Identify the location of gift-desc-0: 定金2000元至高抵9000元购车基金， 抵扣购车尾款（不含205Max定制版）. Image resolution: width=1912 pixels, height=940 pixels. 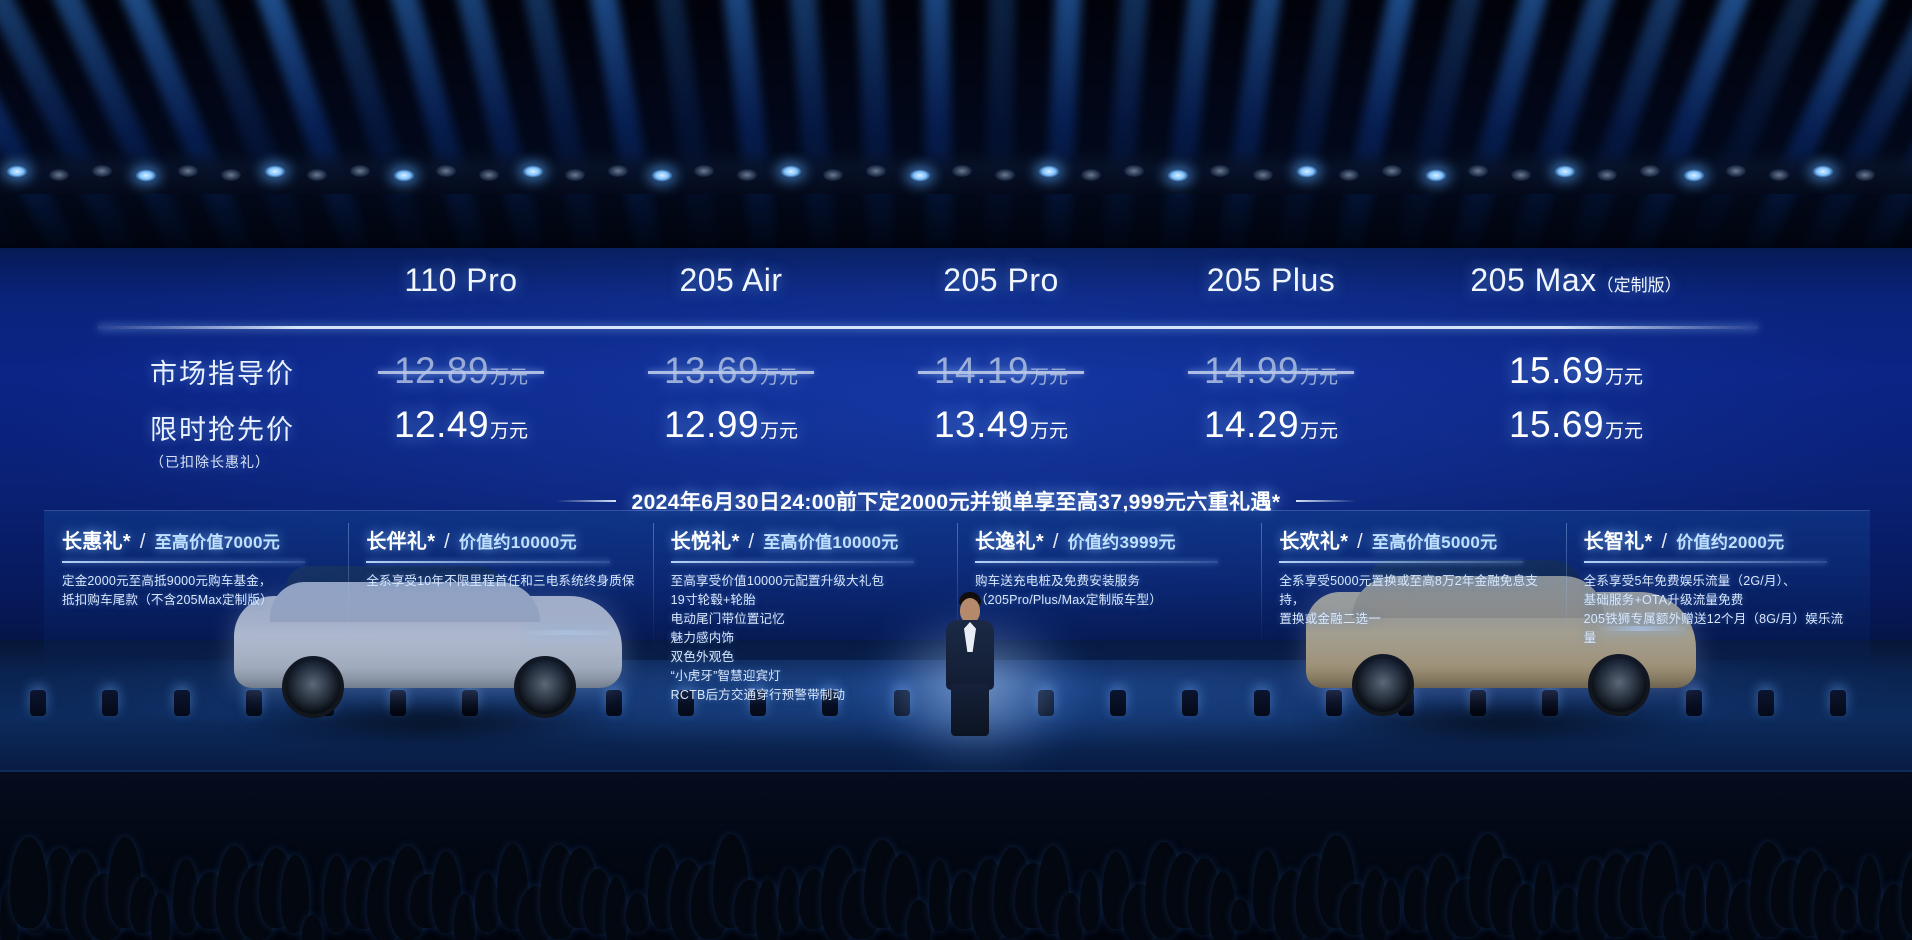
(197, 591).